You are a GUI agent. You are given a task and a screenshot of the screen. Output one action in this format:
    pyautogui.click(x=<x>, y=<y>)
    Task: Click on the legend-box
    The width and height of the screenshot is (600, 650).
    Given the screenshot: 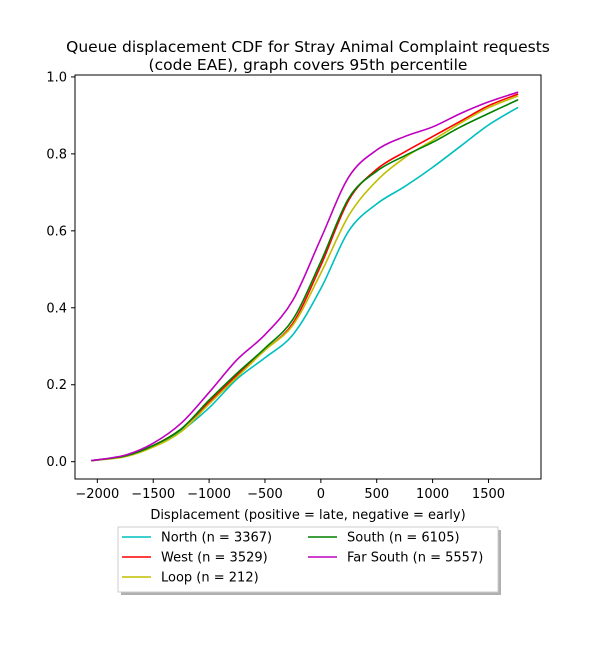 What is the action you would take?
    pyautogui.click(x=308, y=559)
    